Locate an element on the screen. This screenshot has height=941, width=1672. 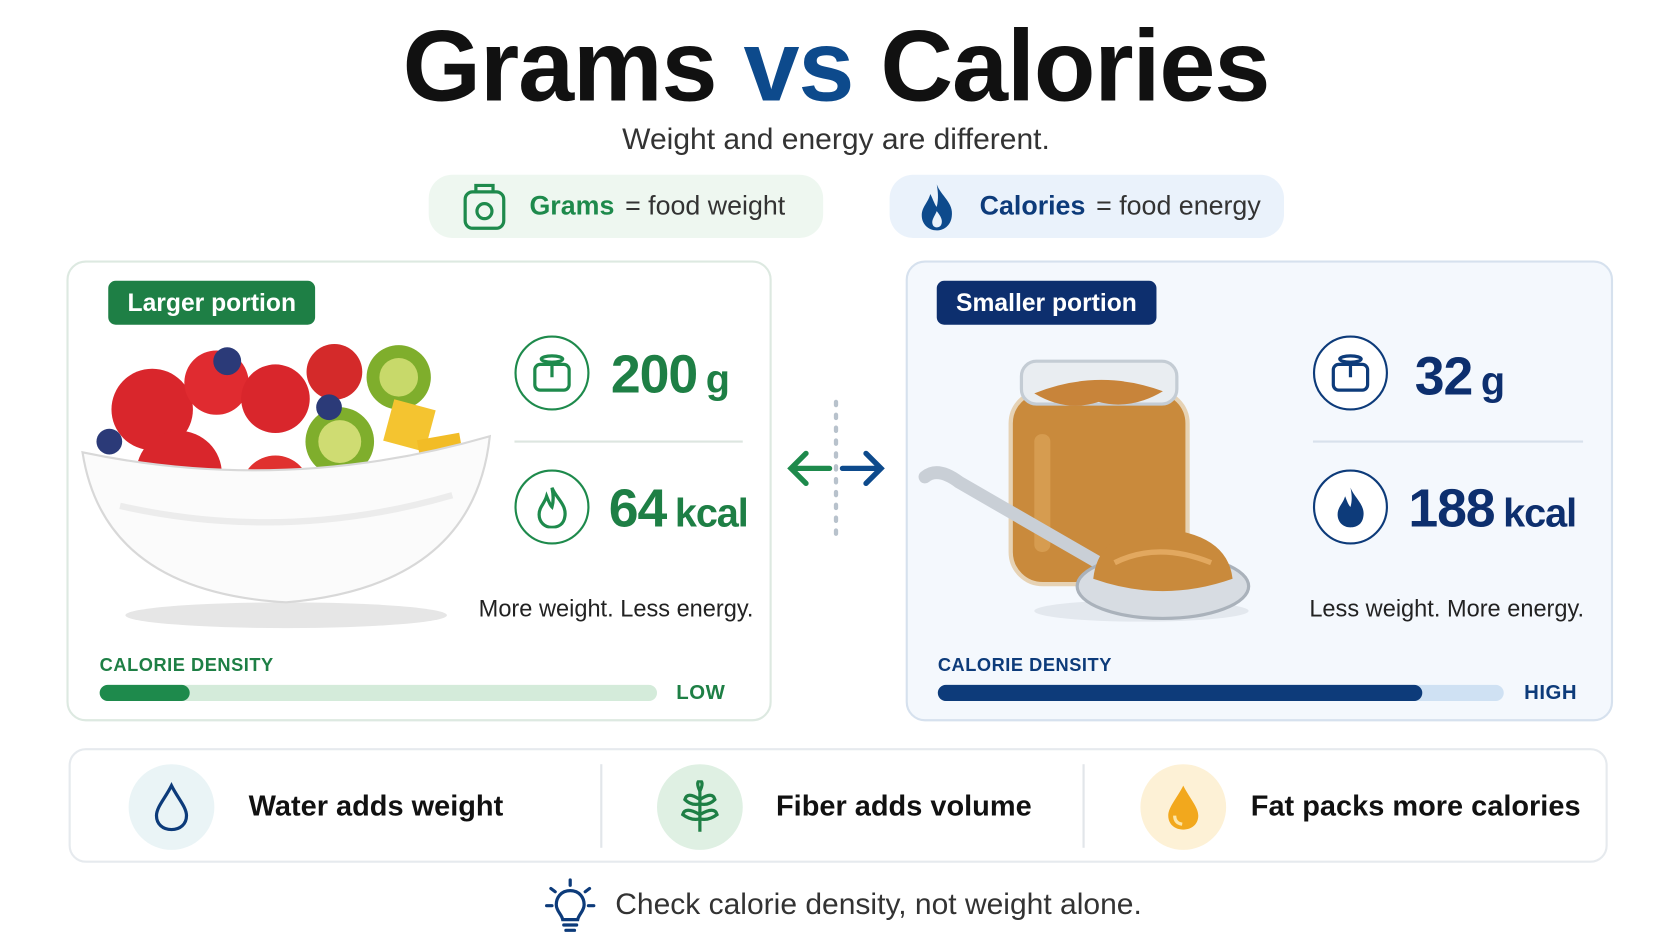
badge: Smaller portion is located at coordinates (1046, 302).